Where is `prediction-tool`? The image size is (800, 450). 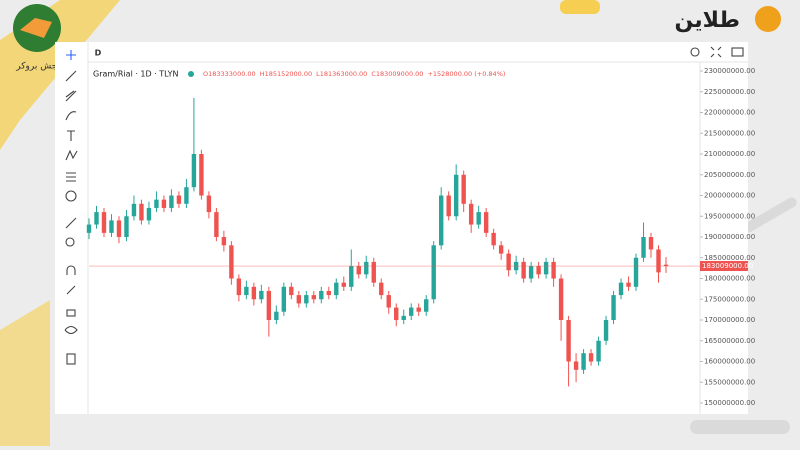 prediction-tool is located at coordinates (71, 177).